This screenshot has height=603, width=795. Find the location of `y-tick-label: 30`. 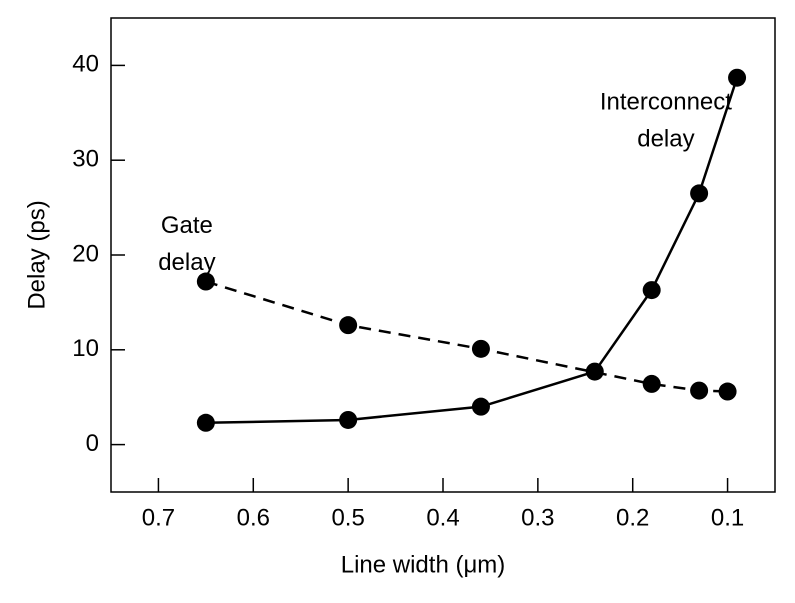

y-tick-label: 30 is located at coordinates (85, 159).